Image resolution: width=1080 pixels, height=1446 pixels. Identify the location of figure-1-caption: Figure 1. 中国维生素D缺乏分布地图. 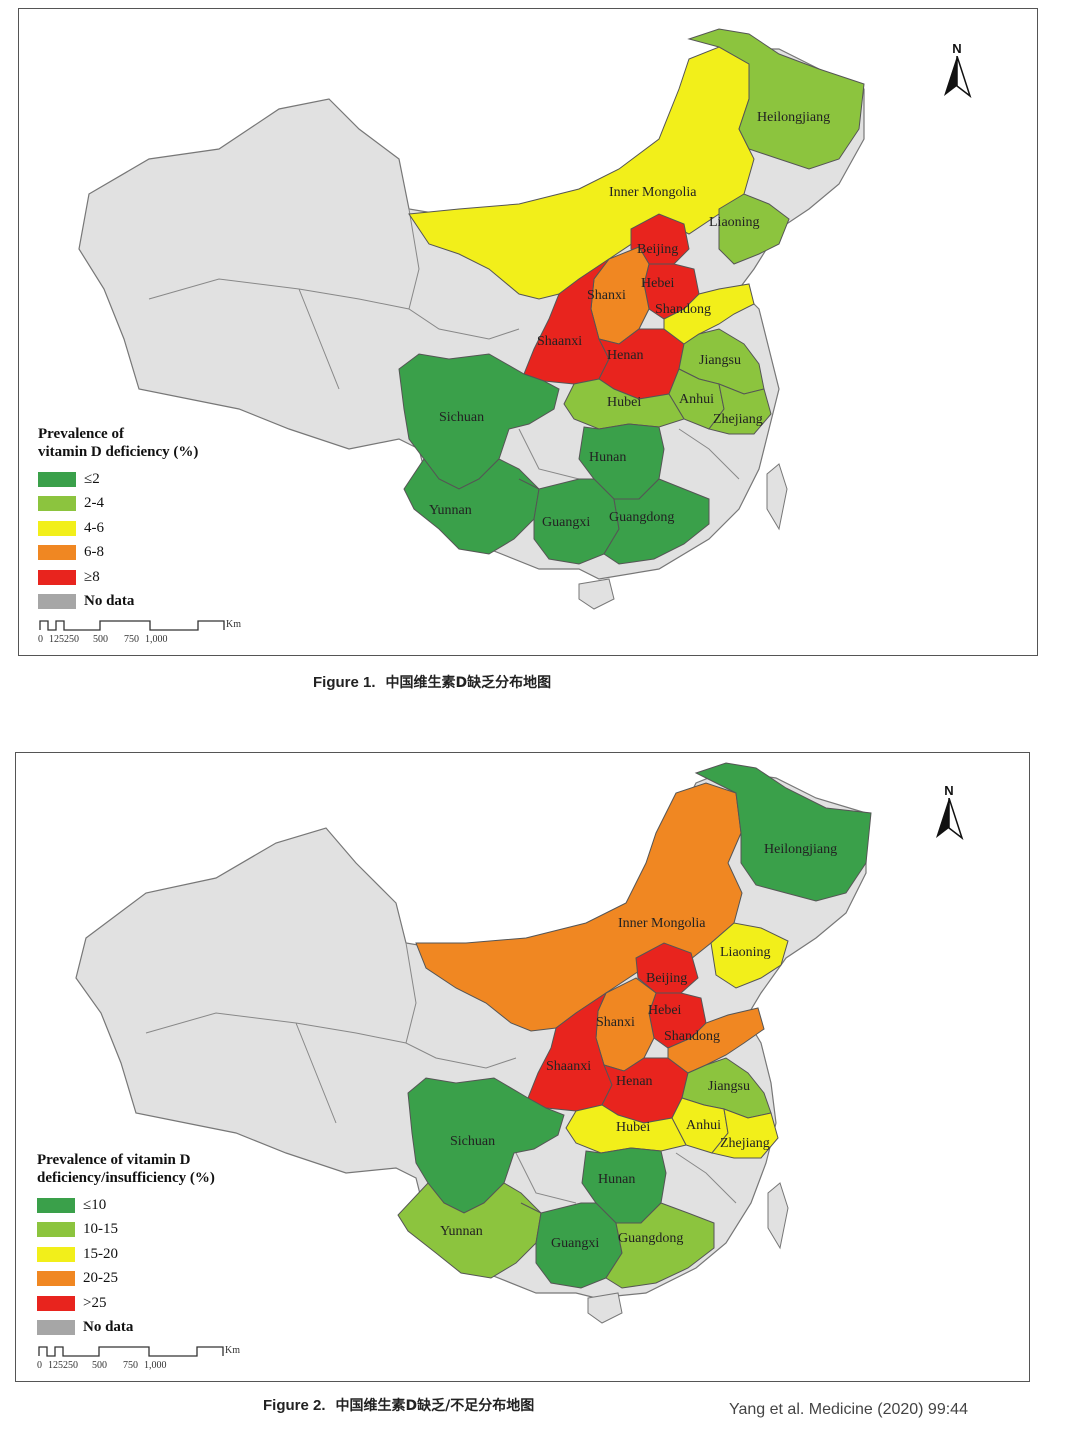
(432, 682).